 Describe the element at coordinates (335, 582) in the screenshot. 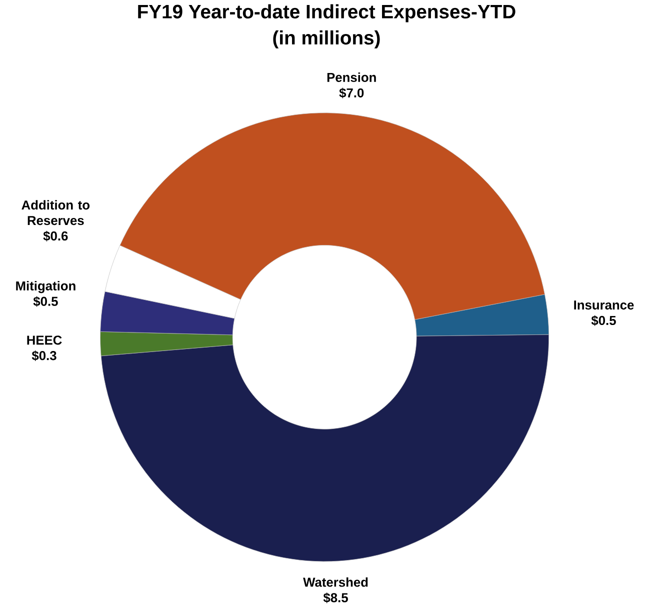

I see `slice-label: Watershed` at that location.